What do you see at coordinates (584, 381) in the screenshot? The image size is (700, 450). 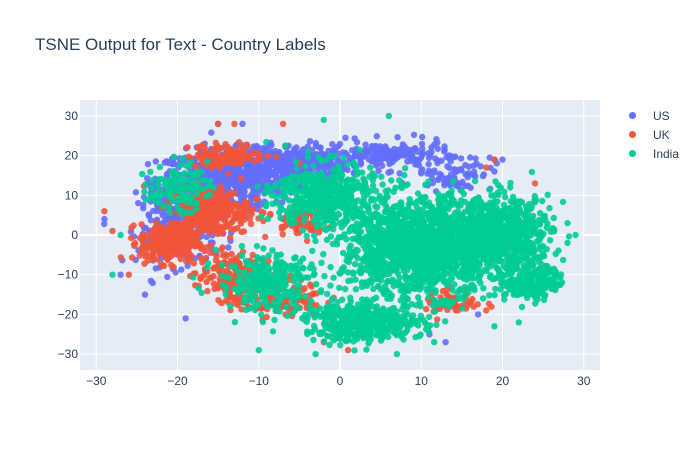 I see `x-tick-label: 30` at bounding box center [584, 381].